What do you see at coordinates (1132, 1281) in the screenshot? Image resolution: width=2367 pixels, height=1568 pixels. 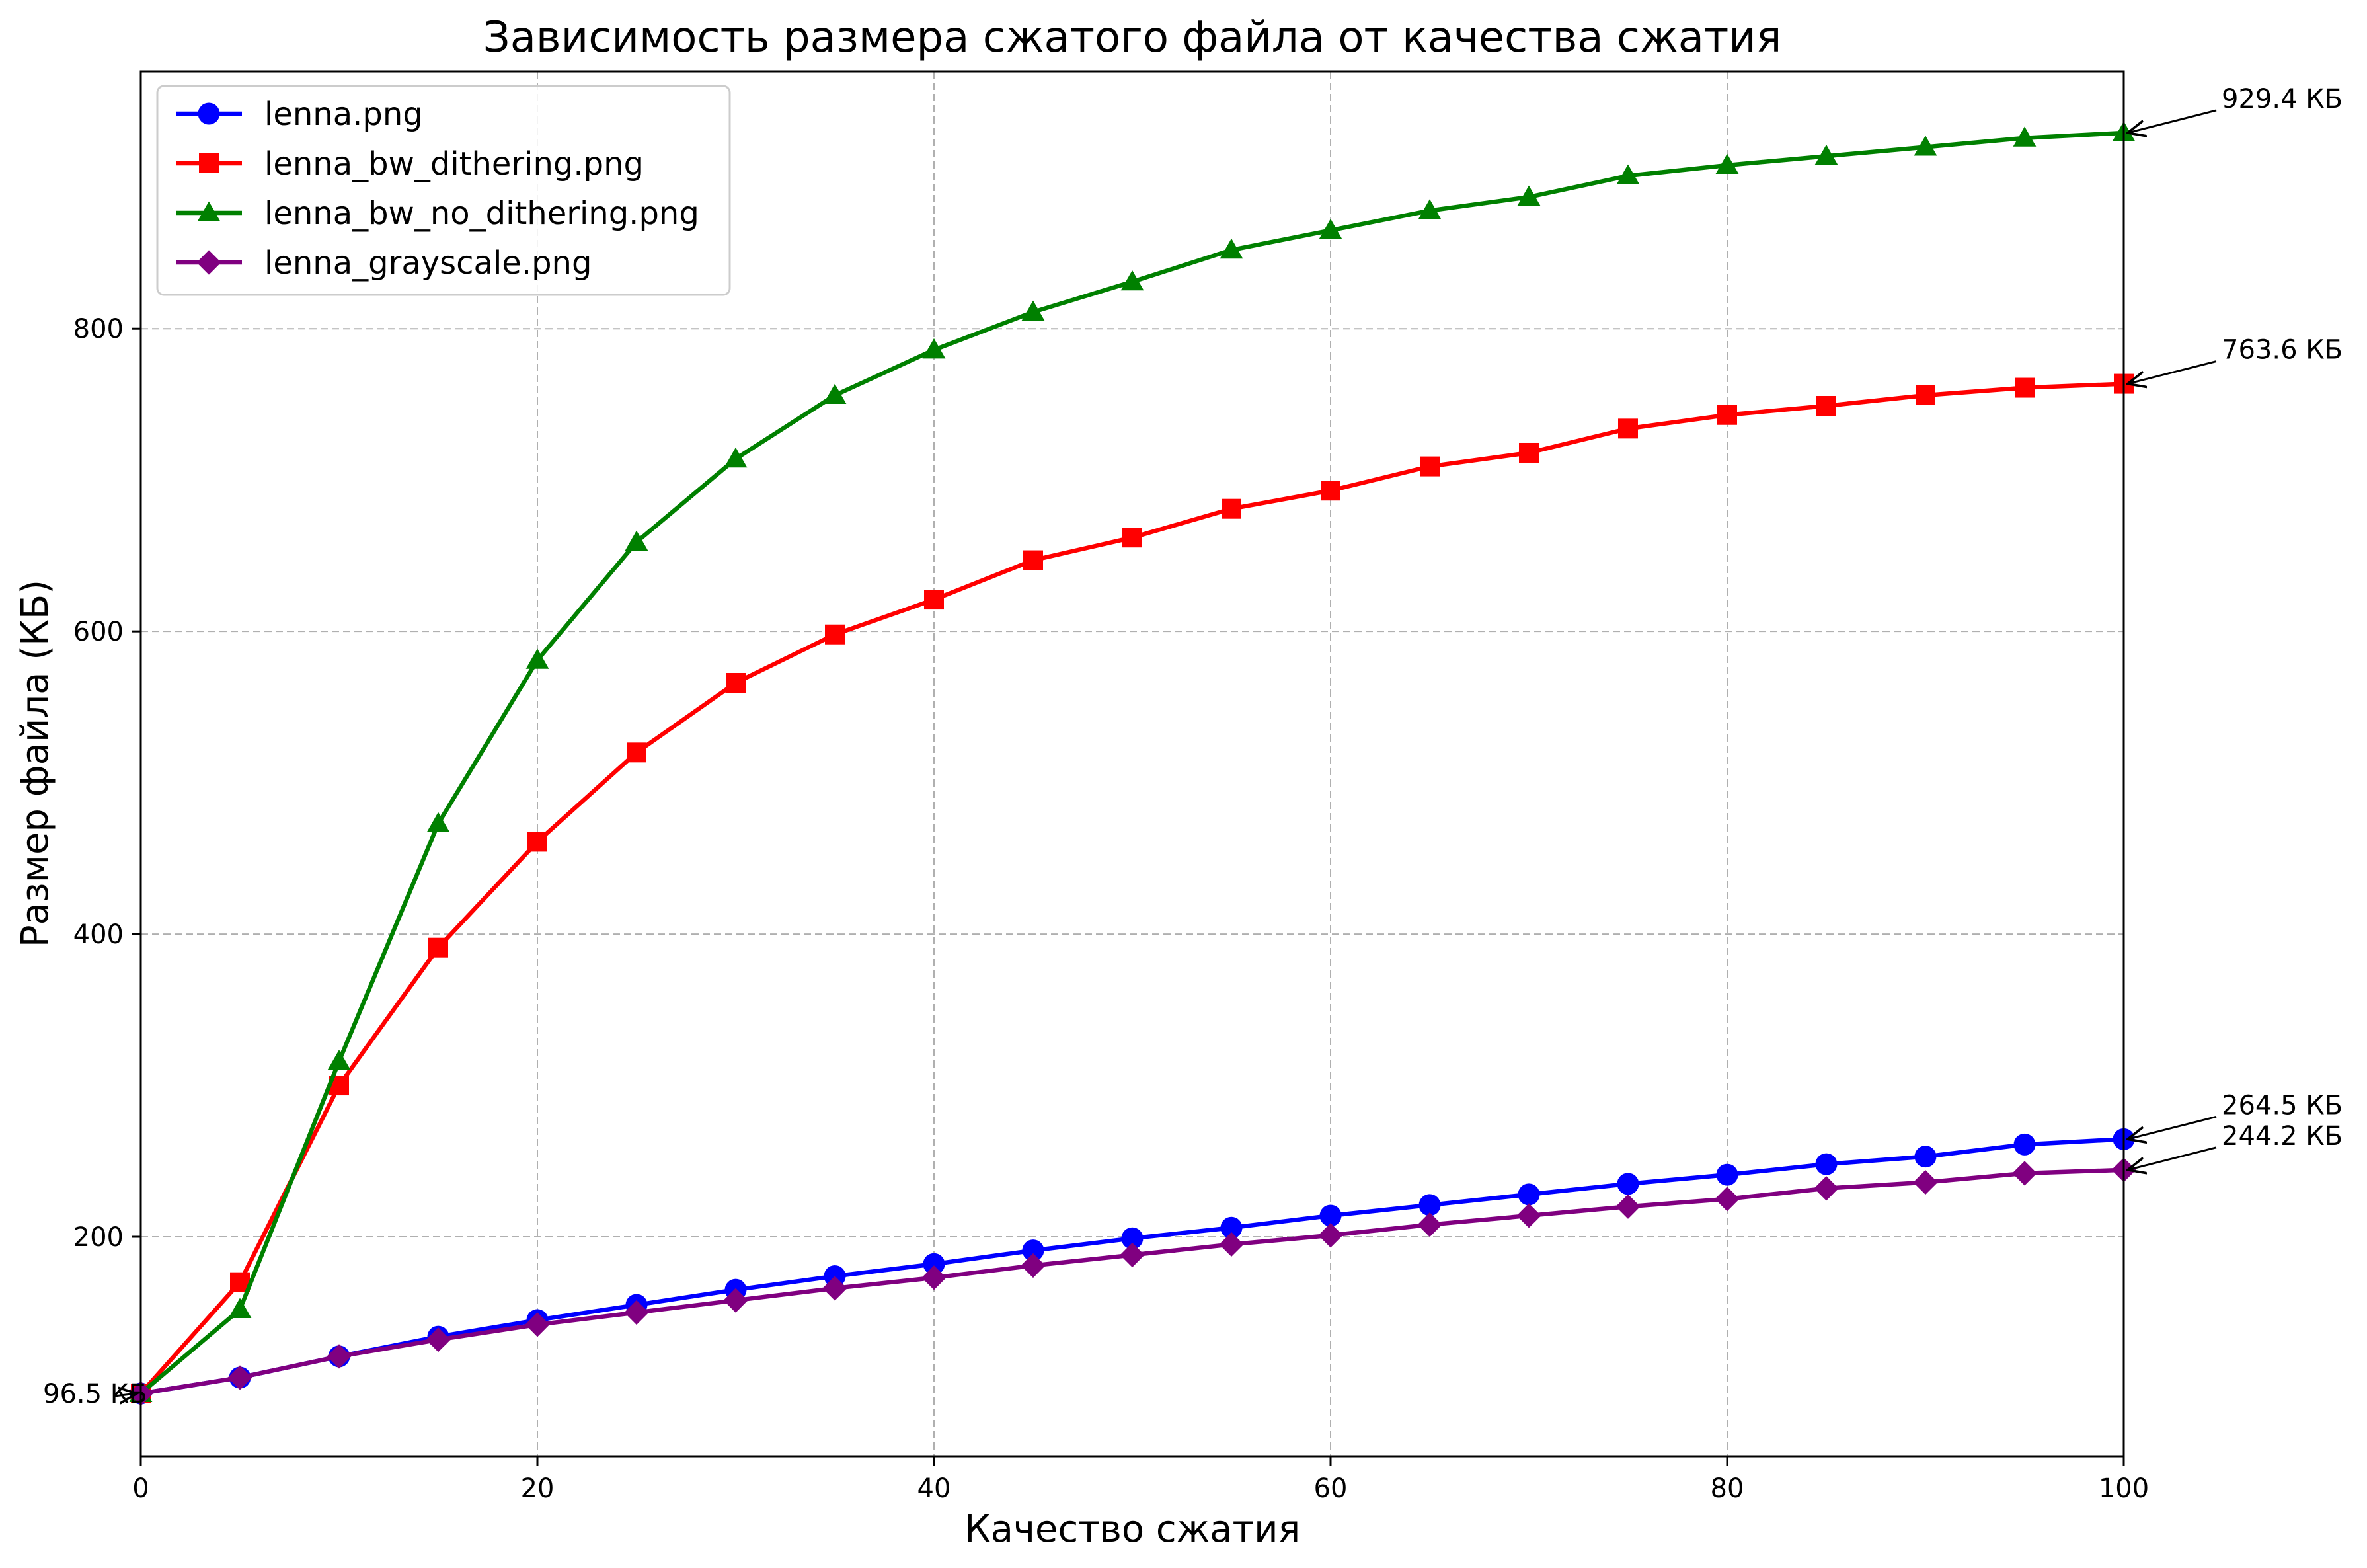 I see `series-lenna-grayscale-png` at bounding box center [1132, 1281].